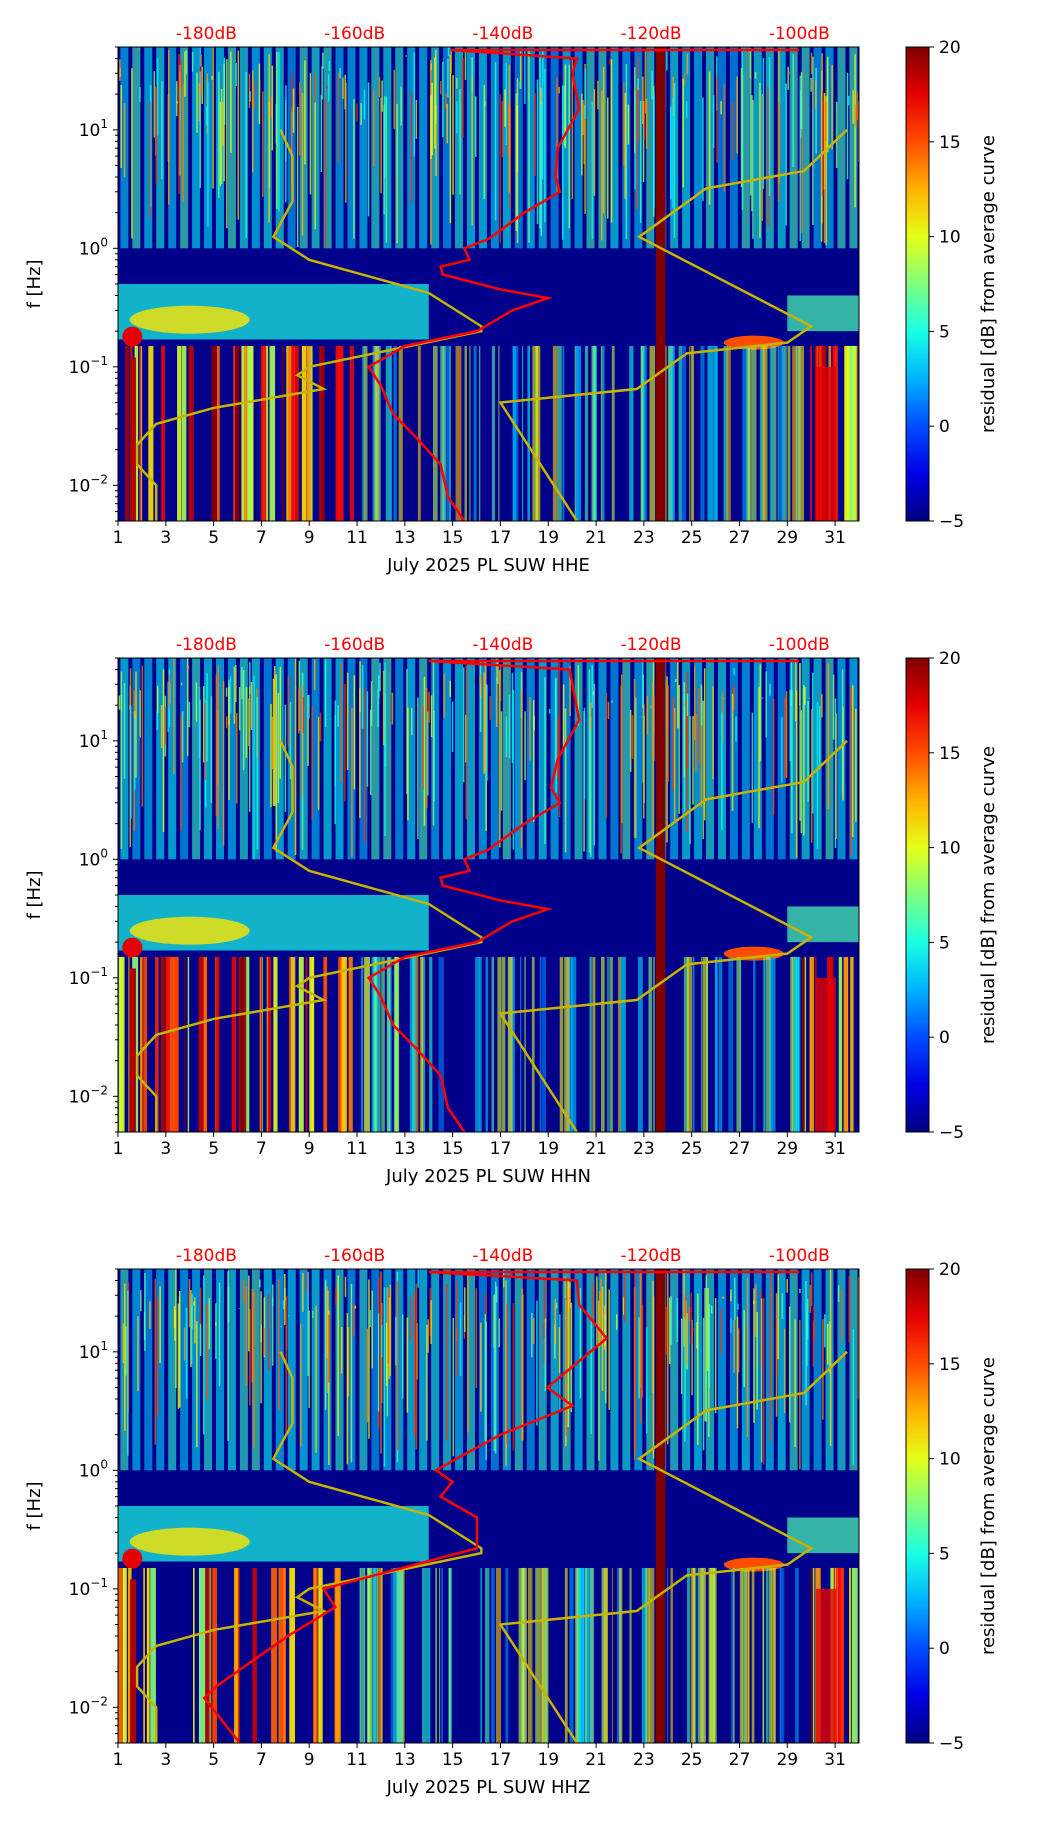 The width and height of the screenshot is (1052, 1837). What do you see at coordinates (950, 1460) in the screenshot?
I see `colorbar-tick-label: 10` at bounding box center [950, 1460].